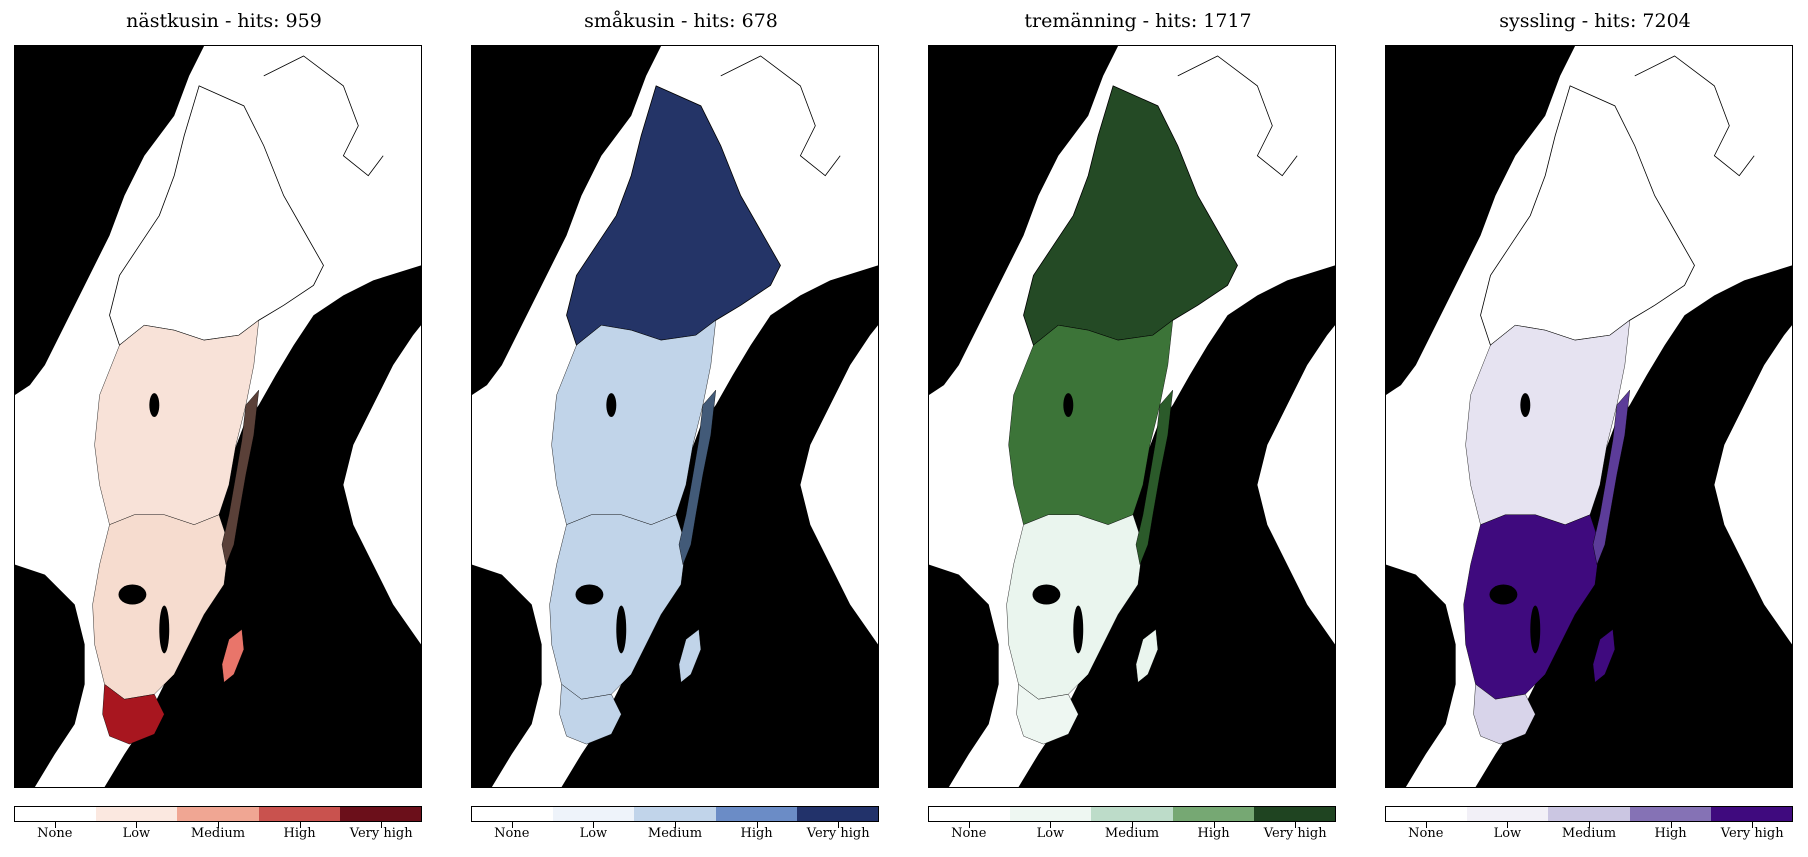  Describe the element at coordinates (323, 116) in the screenshot. I see `border-line` at that location.